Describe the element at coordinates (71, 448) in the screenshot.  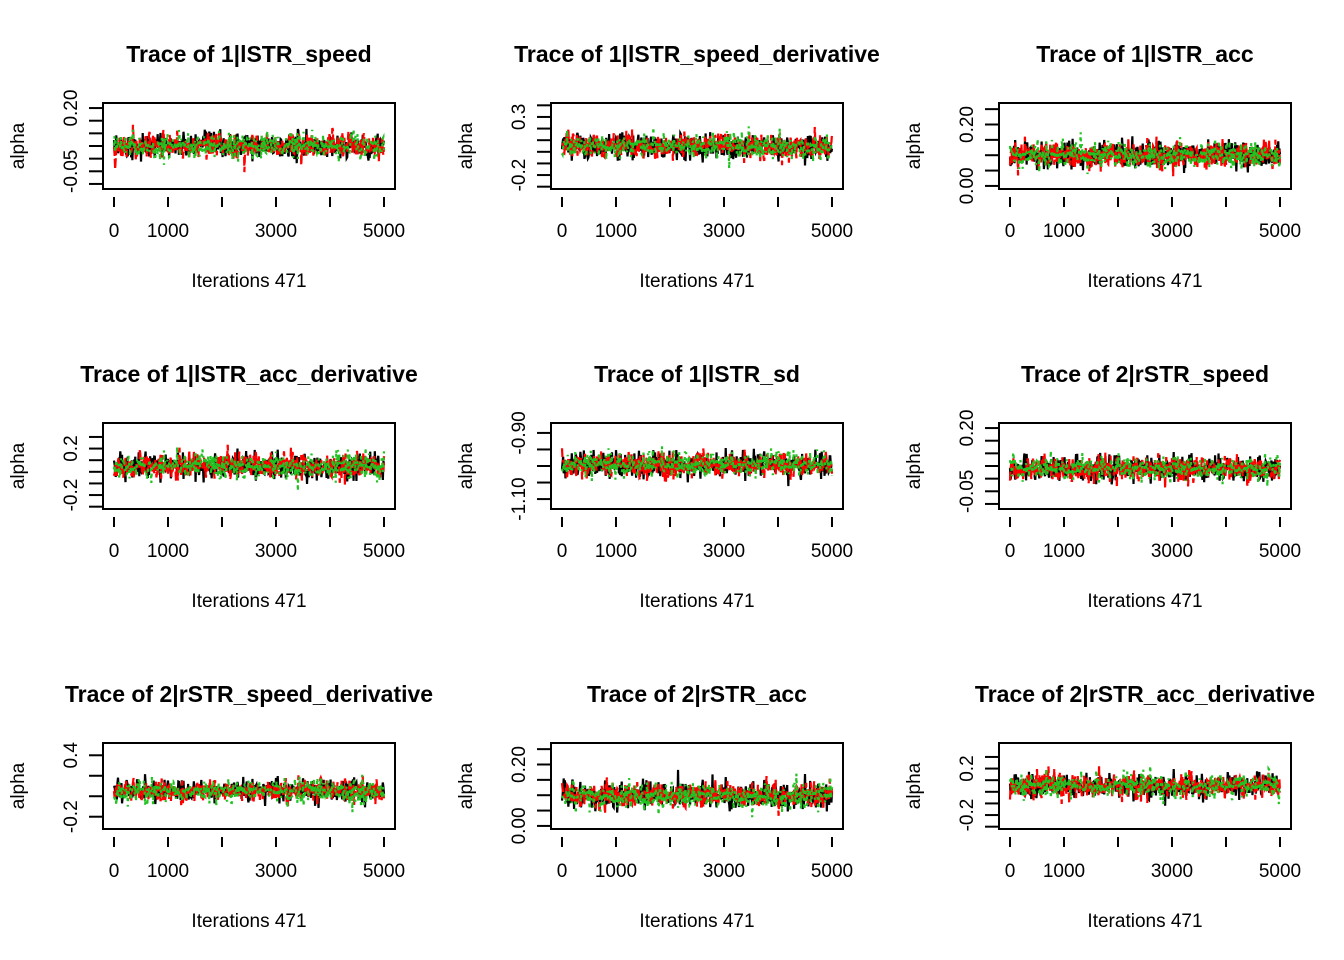
I see `y-tick-label: 0.2` at that location.